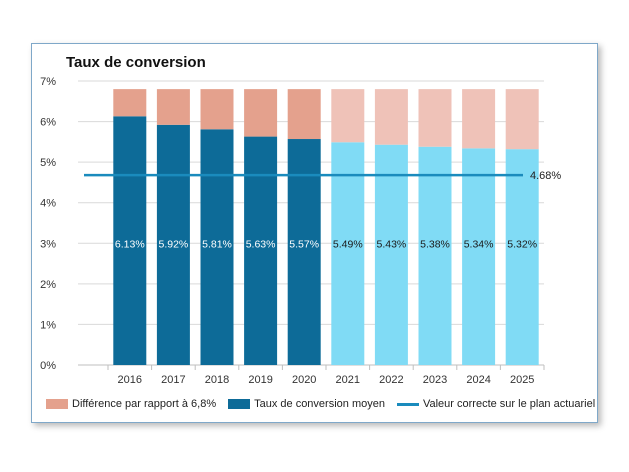 This screenshot has height=472, width=629. What do you see at coordinates (392, 244) in the screenshot?
I see `bar-data-label: 5.43%` at bounding box center [392, 244].